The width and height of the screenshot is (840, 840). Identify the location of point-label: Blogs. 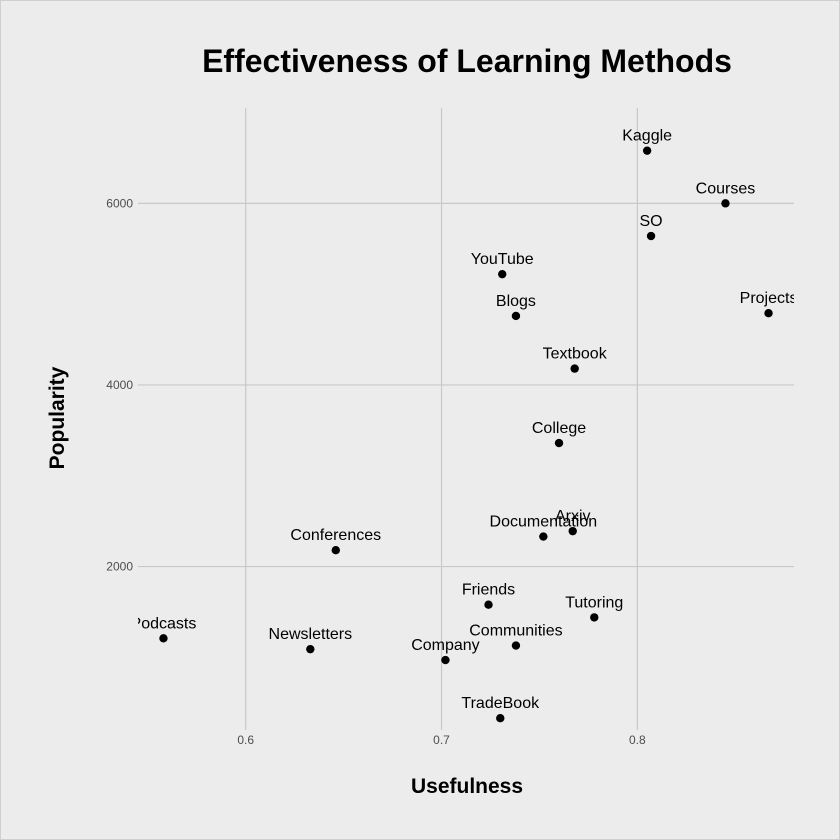
(516, 301).